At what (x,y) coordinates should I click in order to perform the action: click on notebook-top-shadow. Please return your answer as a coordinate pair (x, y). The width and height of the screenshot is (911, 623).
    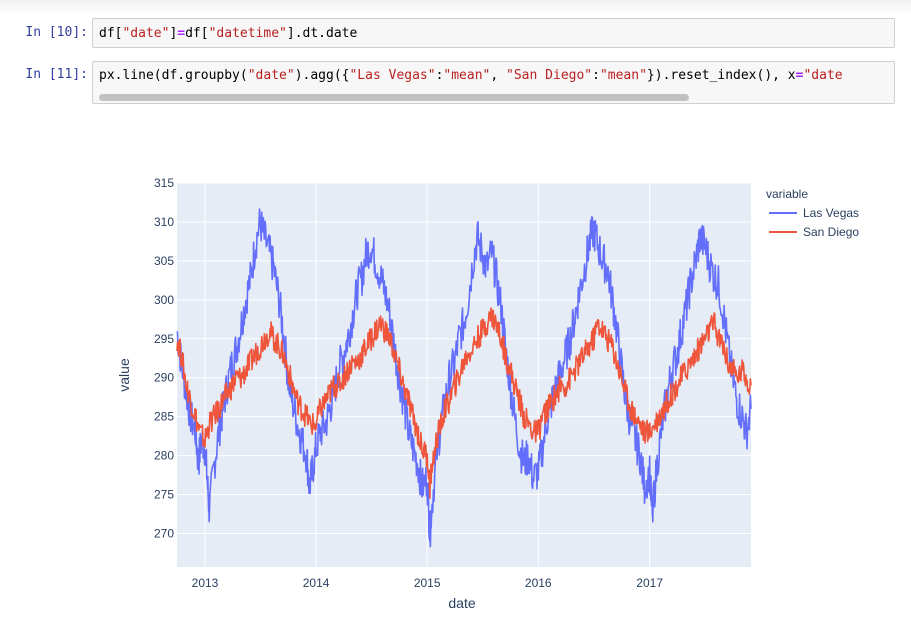
    Looking at the image, I should click on (455, 7).